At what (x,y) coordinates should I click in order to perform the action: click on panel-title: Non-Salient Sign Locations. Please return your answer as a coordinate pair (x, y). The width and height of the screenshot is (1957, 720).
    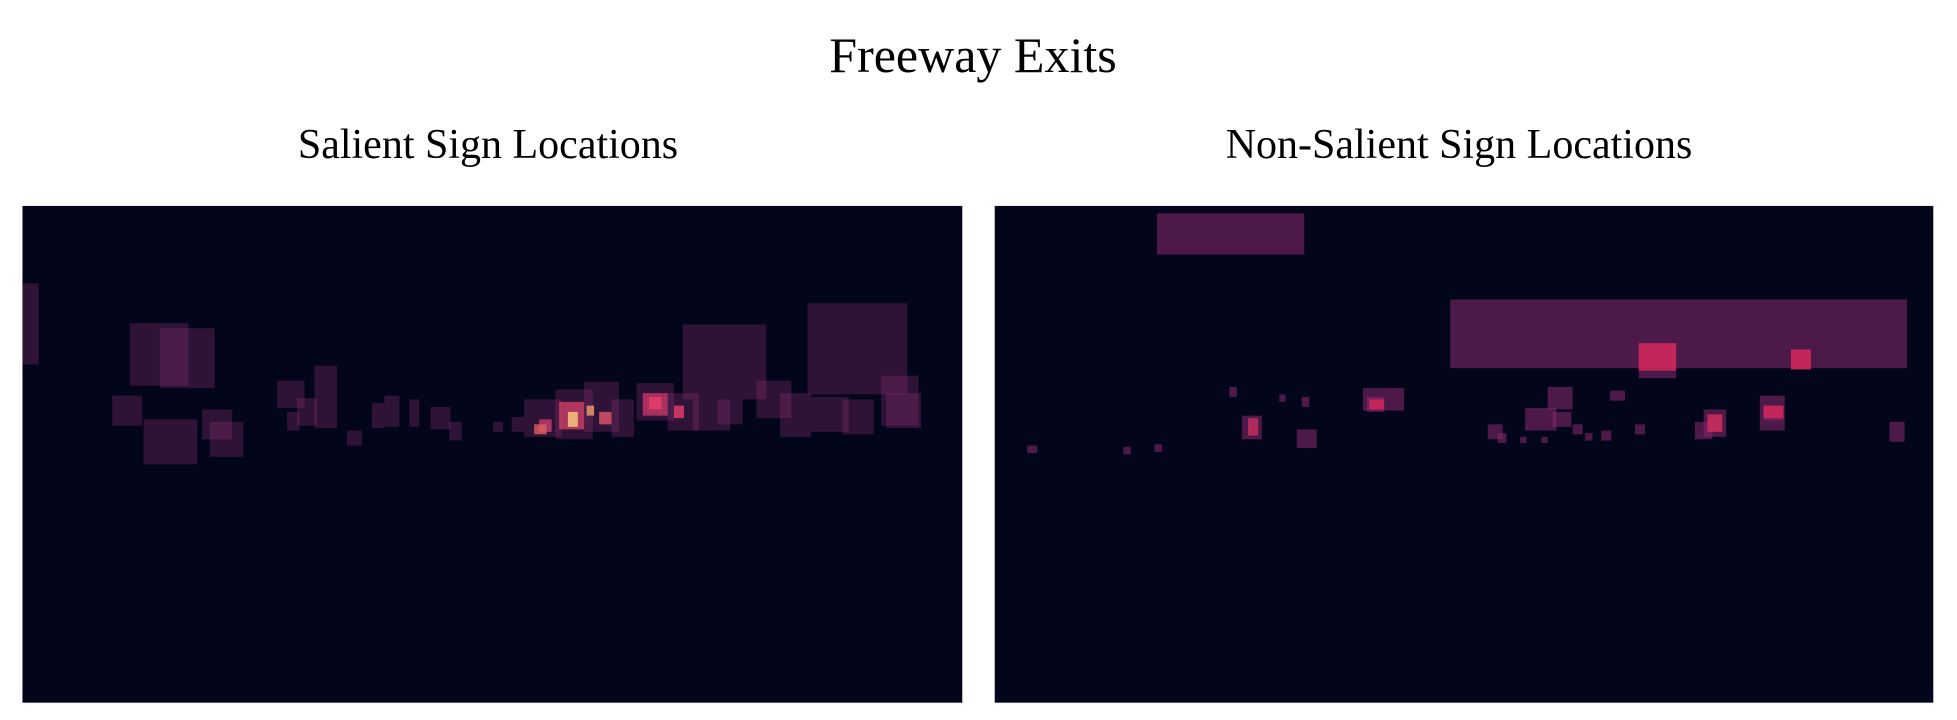
    Looking at the image, I should click on (1459, 145).